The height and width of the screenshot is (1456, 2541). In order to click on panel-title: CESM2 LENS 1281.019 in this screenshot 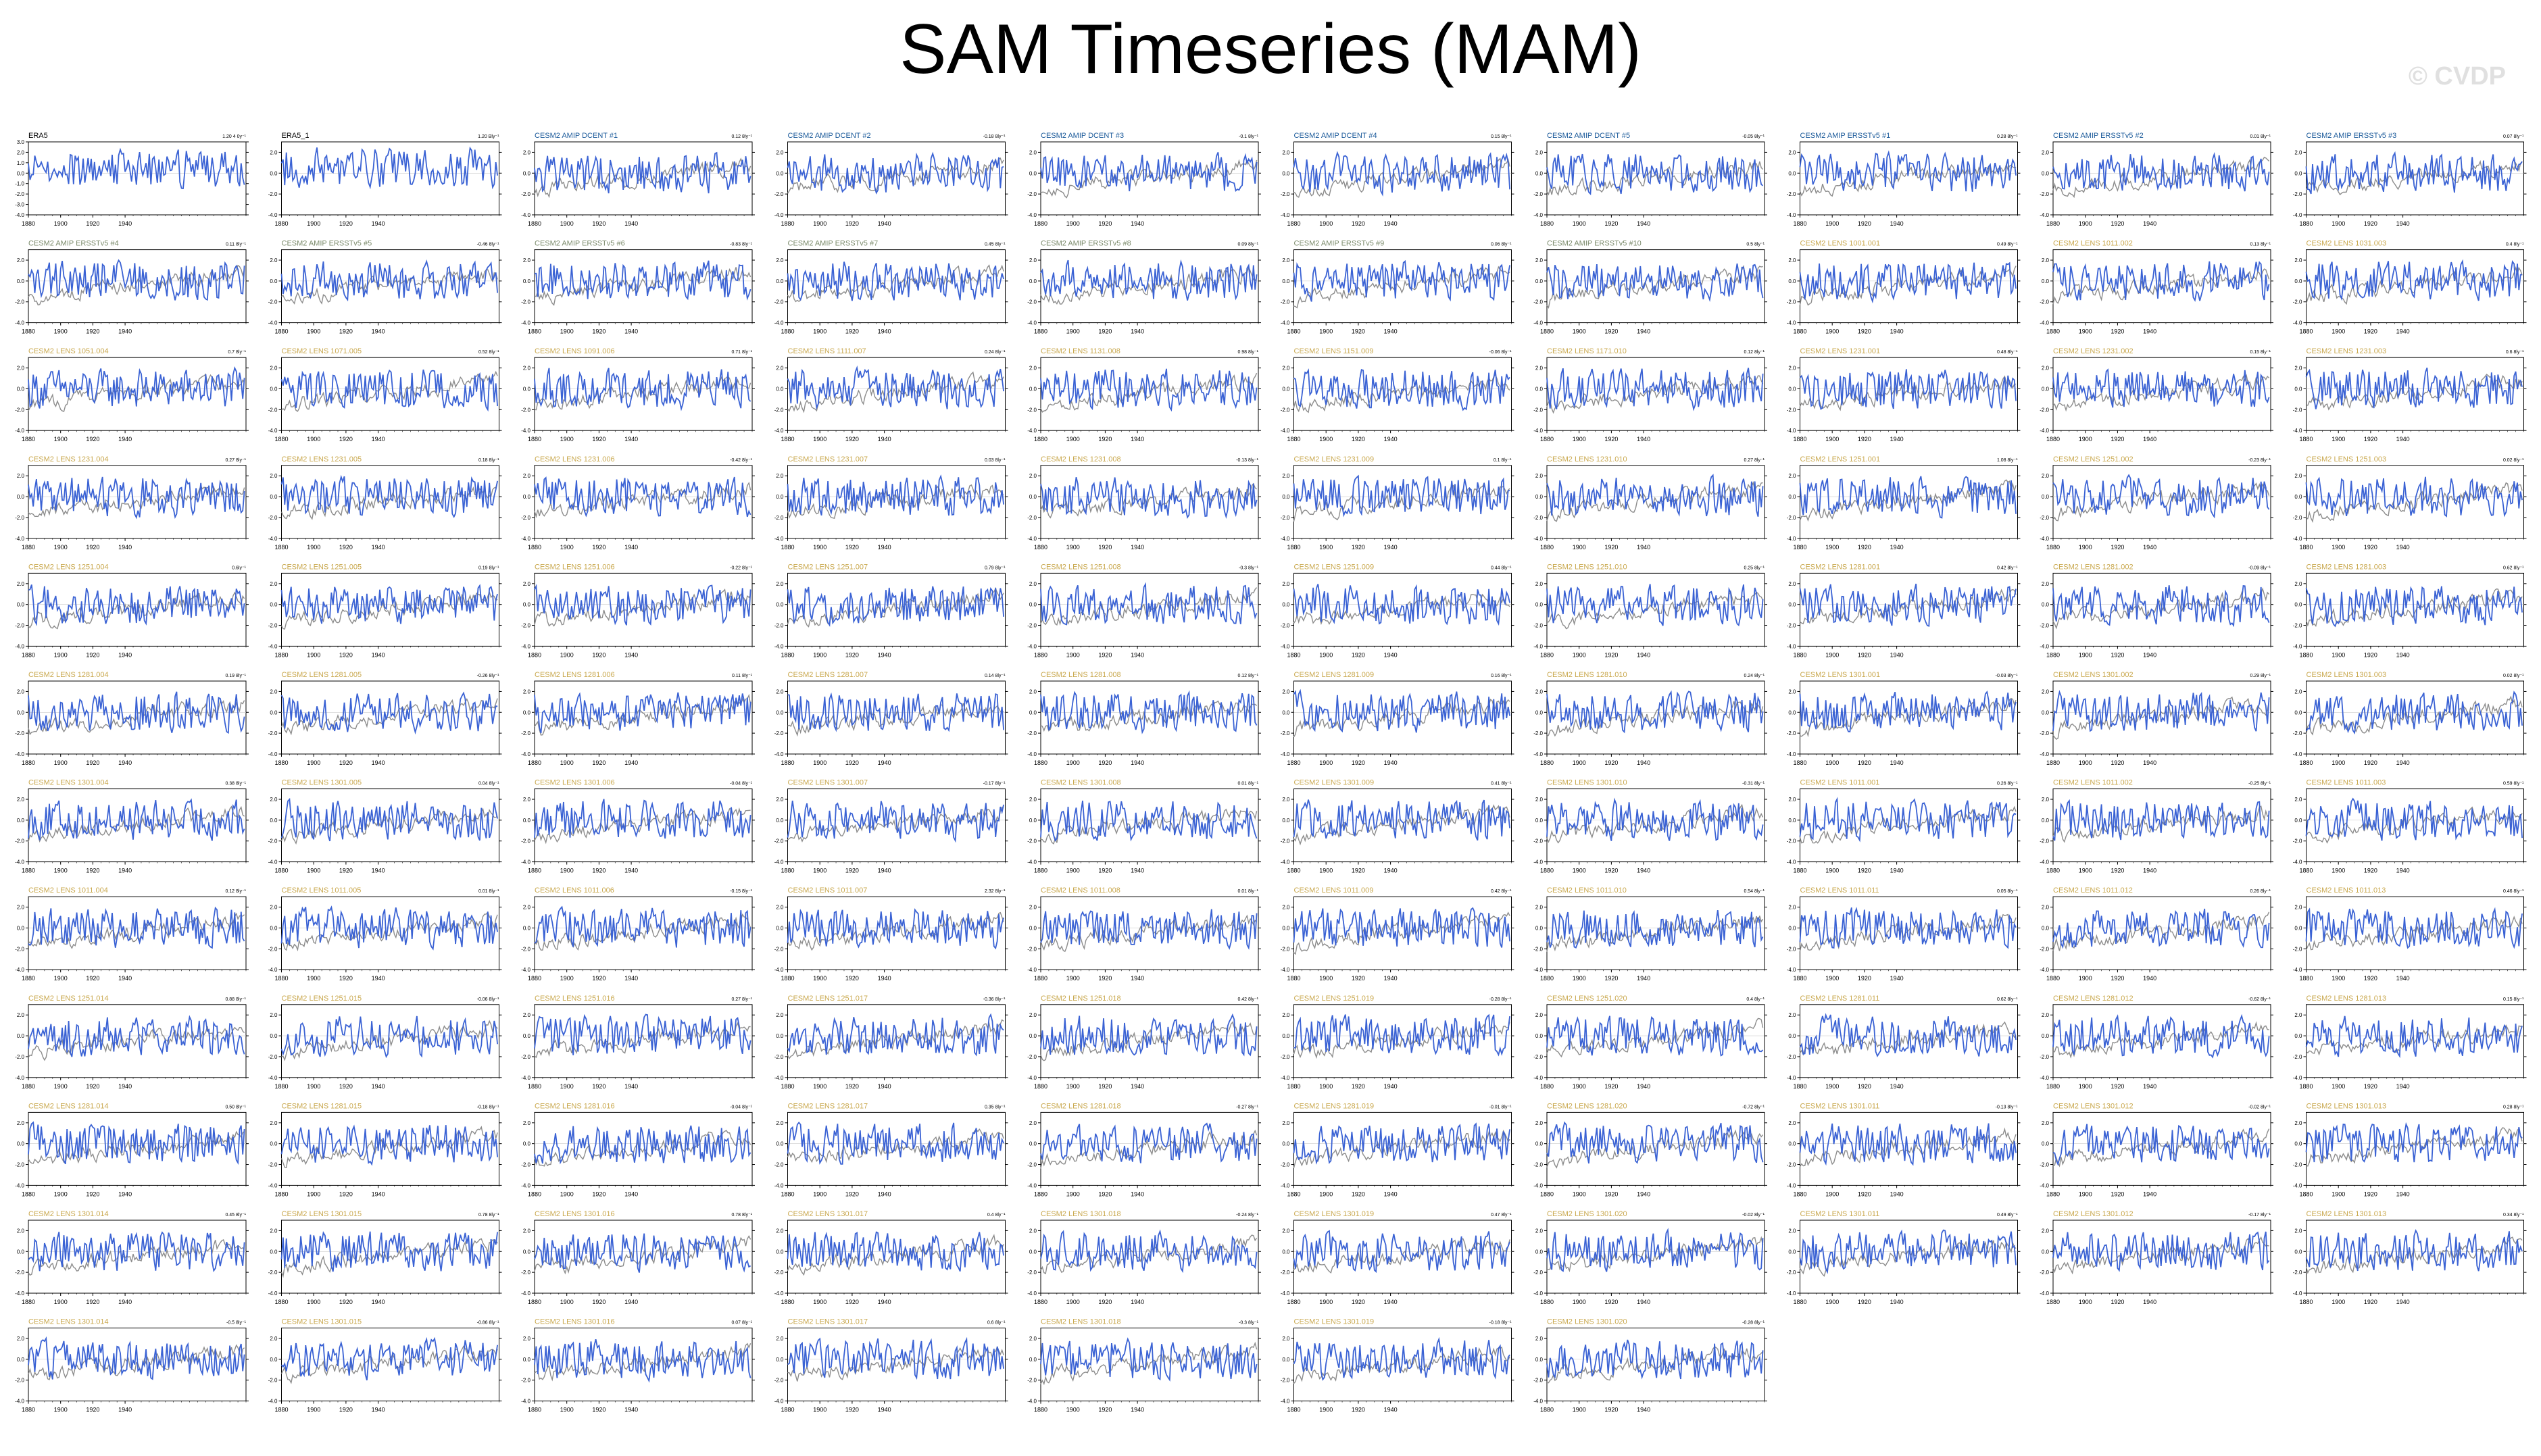, I will do `click(1334, 1106)`.